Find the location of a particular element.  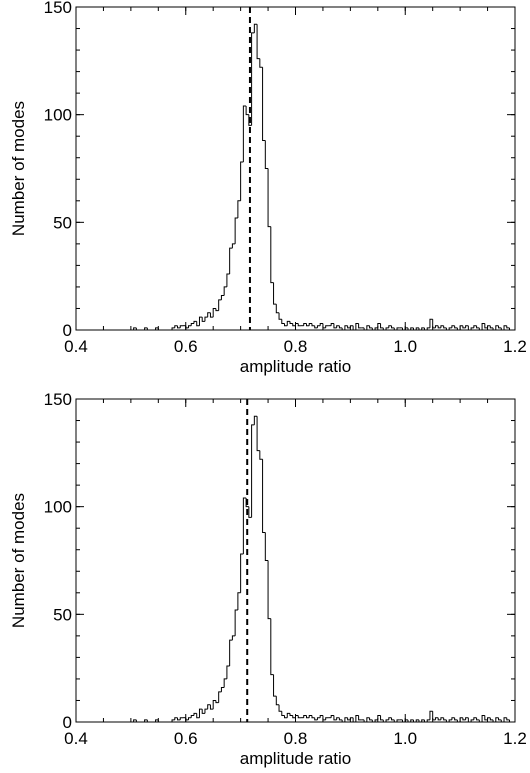

y-tick-label: 0 is located at coordinates (67, 722).